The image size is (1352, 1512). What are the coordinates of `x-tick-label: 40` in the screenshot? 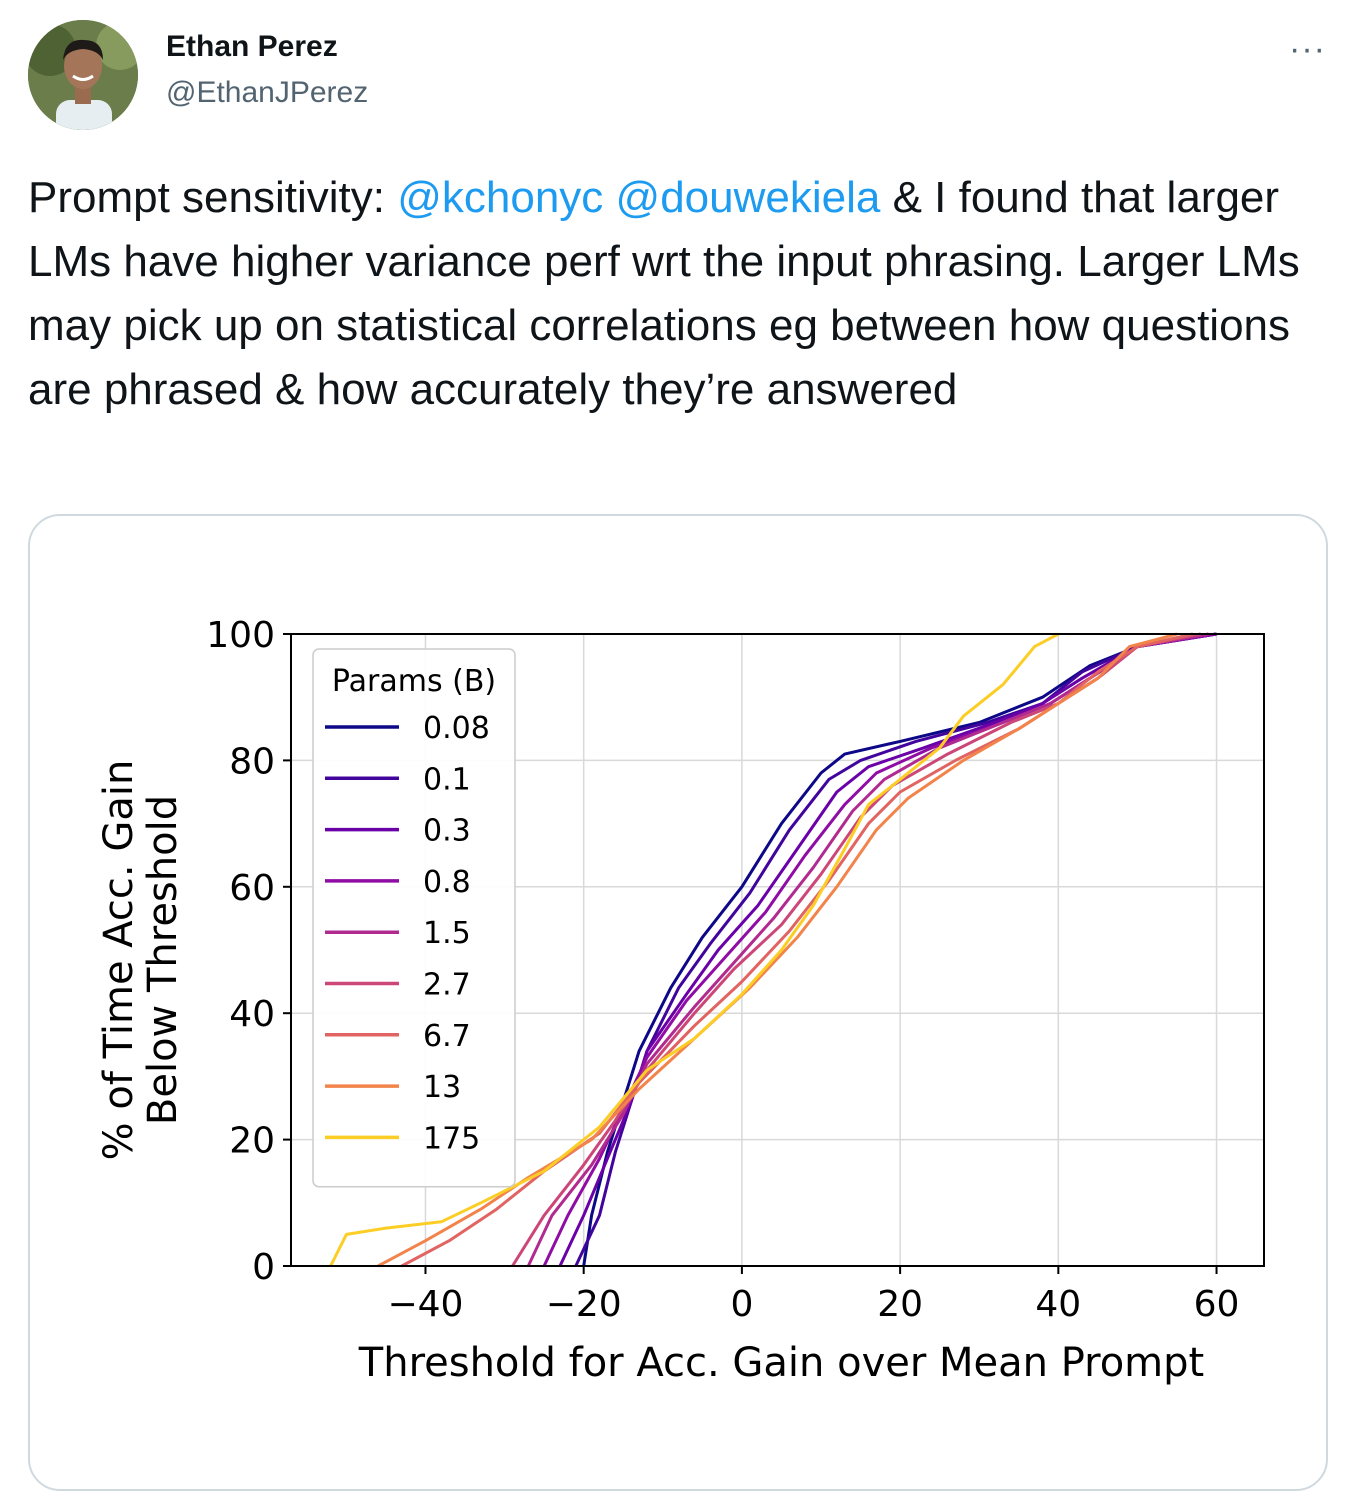 It's located at (1058, 1304).